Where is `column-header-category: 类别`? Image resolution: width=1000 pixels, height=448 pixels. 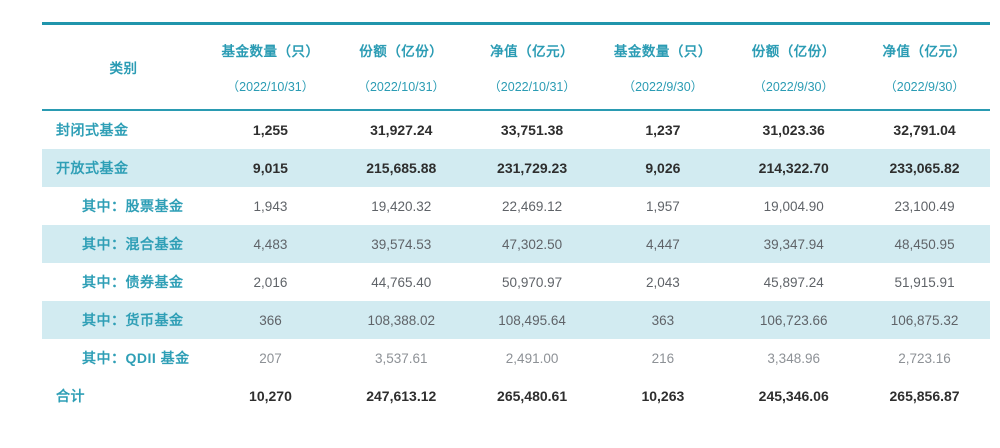
column-header-category: 类别 is located at coordinates (124, 67).